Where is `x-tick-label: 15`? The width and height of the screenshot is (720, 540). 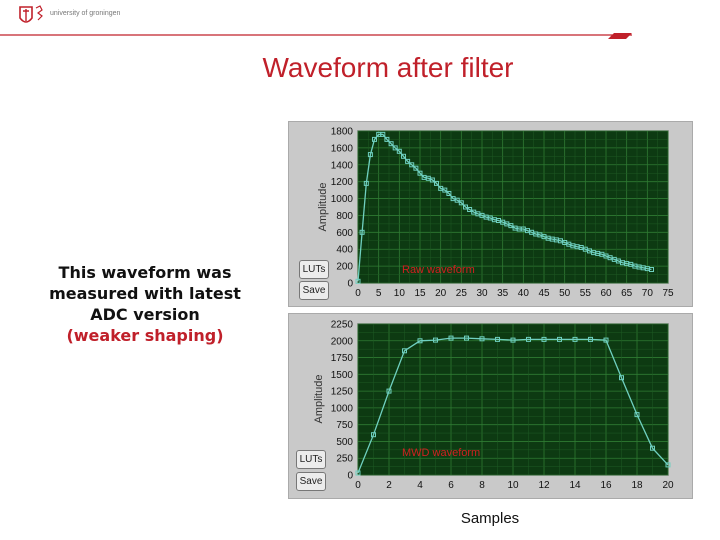
x-tick-label: 15 is located at coordinates (420, 293).